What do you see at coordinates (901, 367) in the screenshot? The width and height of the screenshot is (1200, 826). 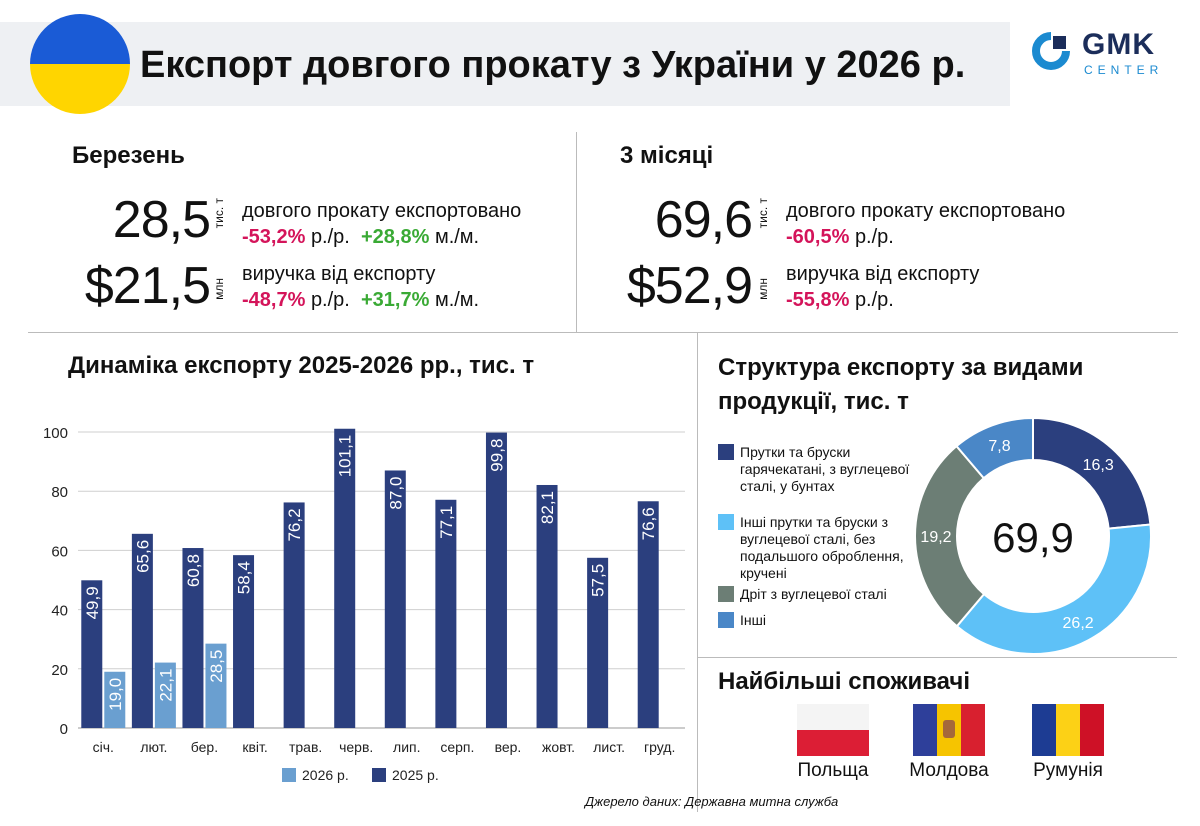 I see `donut-title-line-1: Структура експорту за видами` at bounding box center [901, 367].